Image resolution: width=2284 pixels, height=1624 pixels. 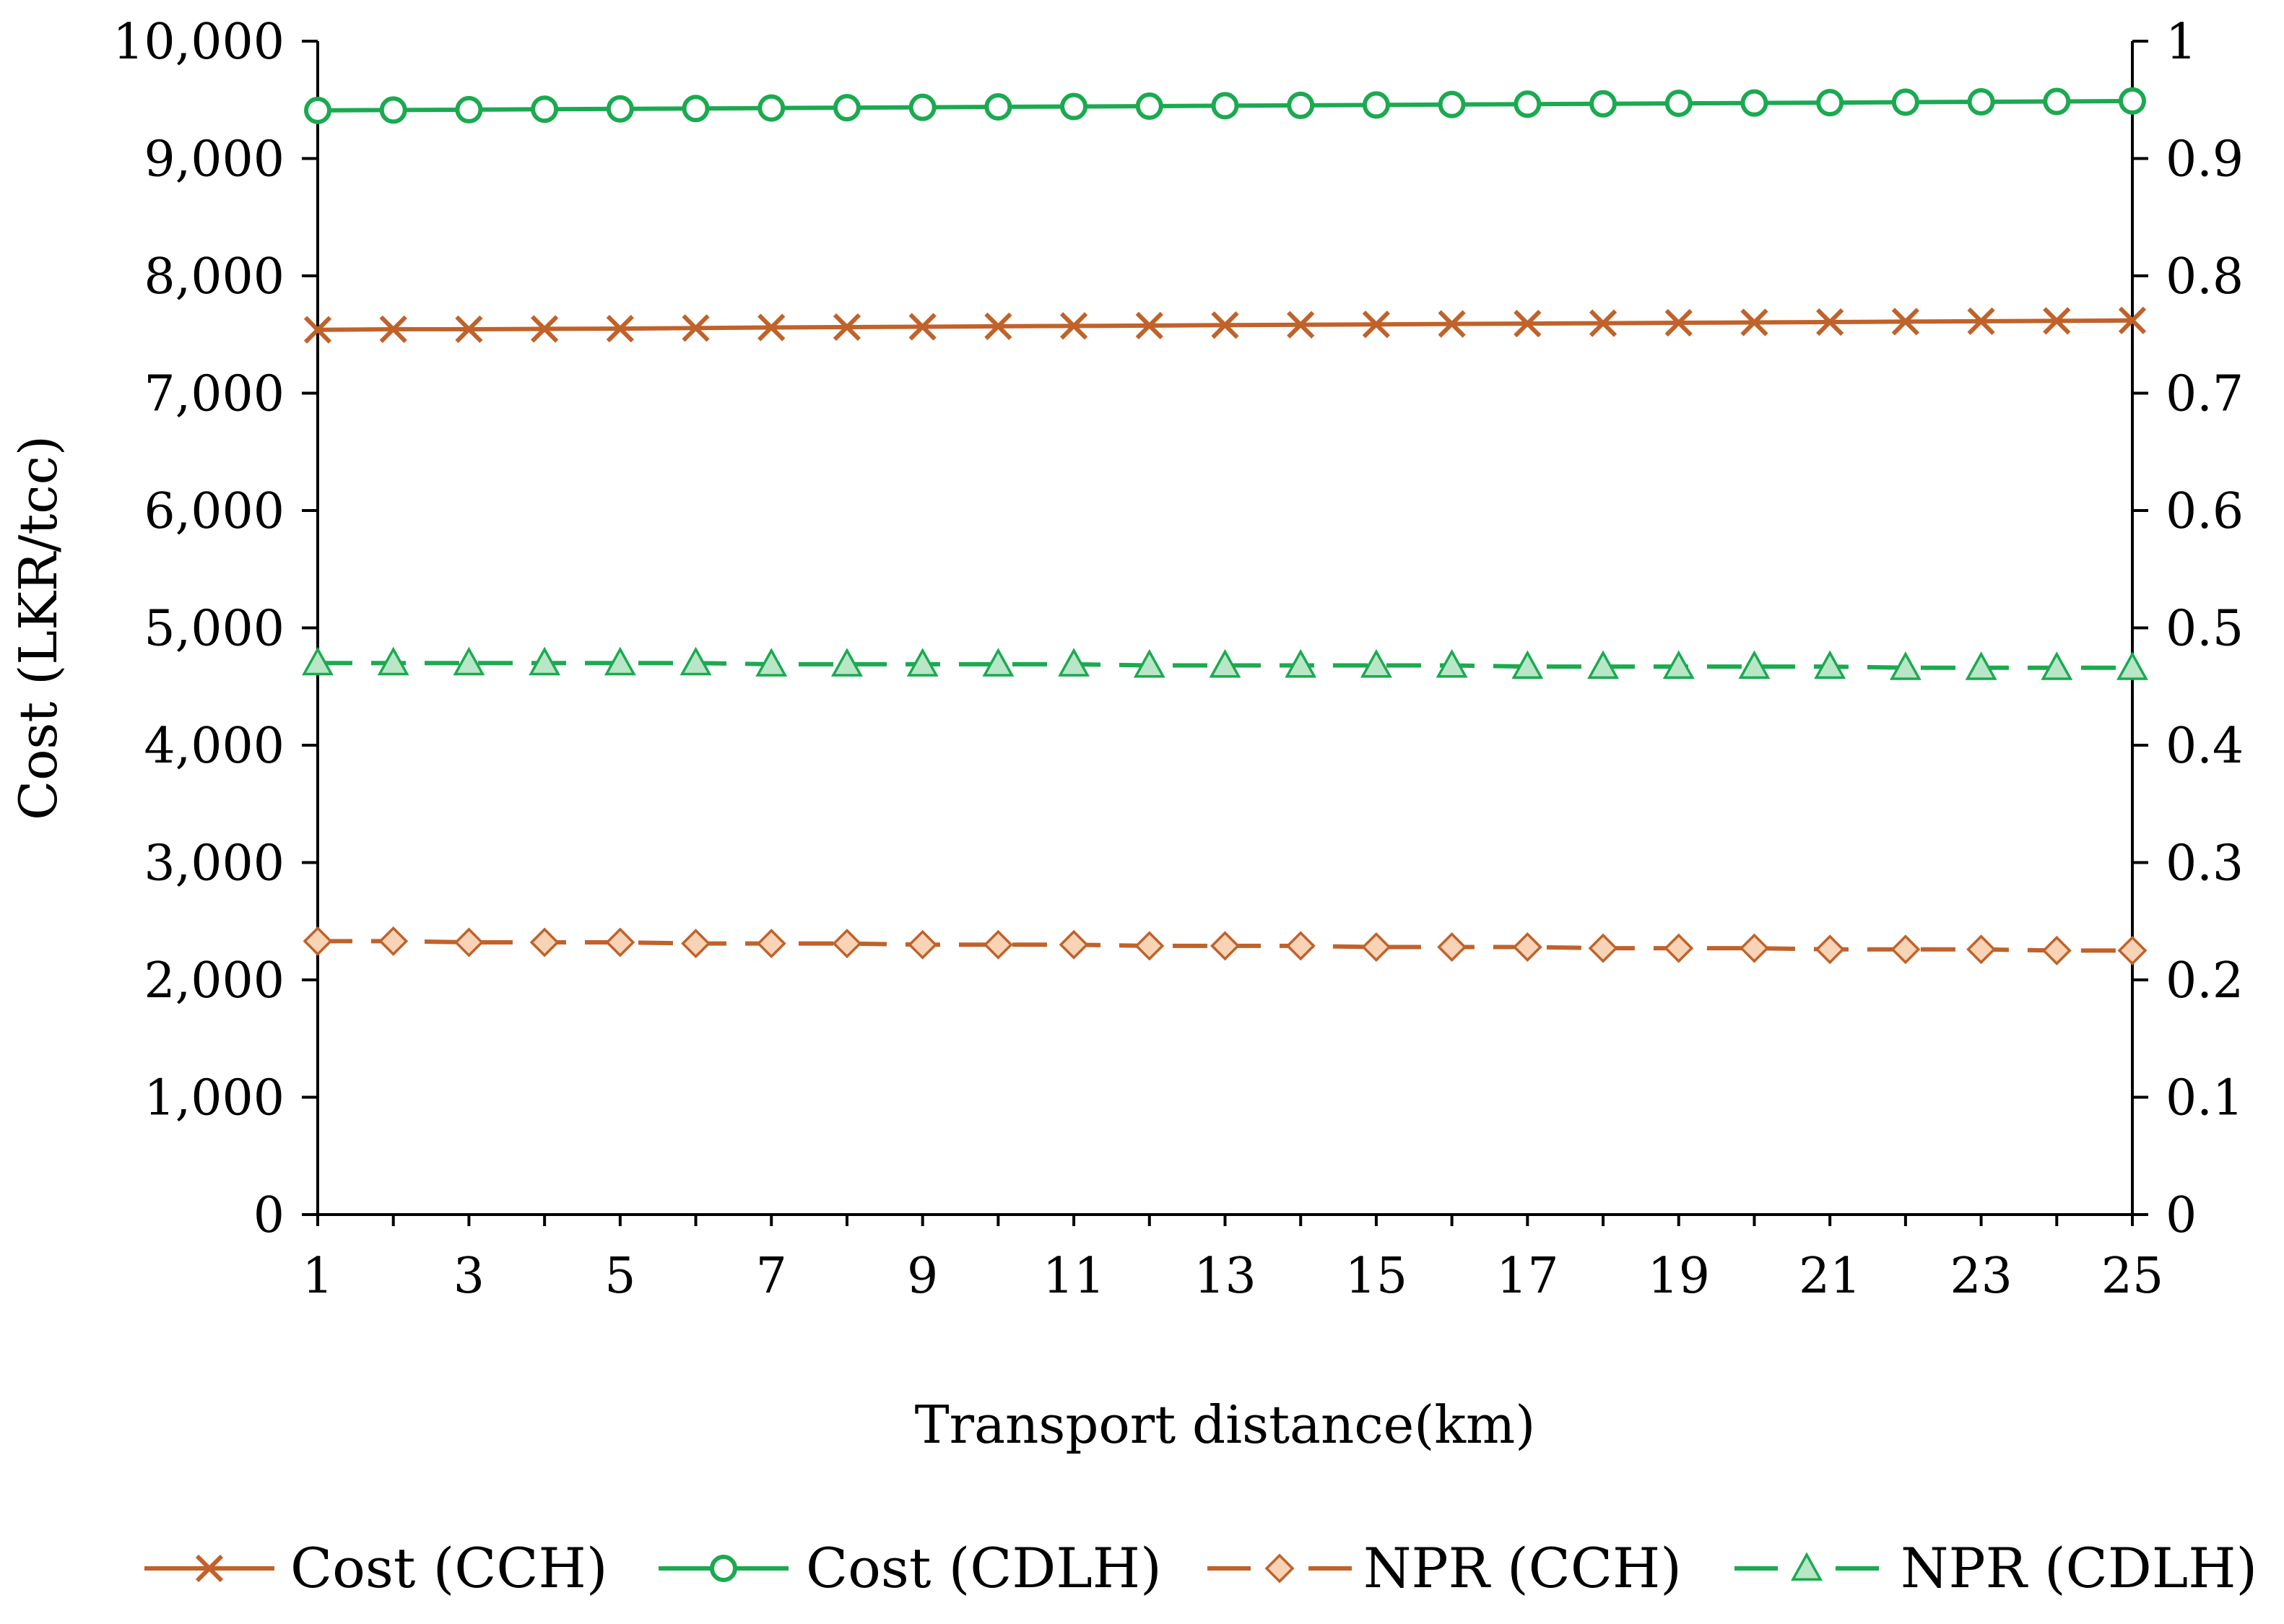 What do you see at coordinates (1678, 1276) in the screenshot?
I see `x-tick-label: 19` at bounding box center [1678, 1276].